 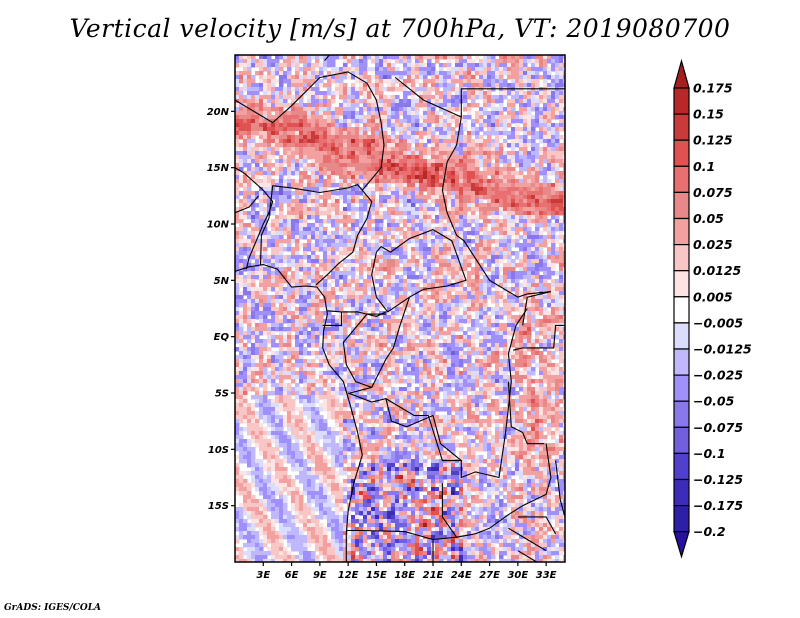 What do you see at coordinates (218, 225) in the screenshot?
I see `y-tick-label: 10N` at bounding box center [218, 225].